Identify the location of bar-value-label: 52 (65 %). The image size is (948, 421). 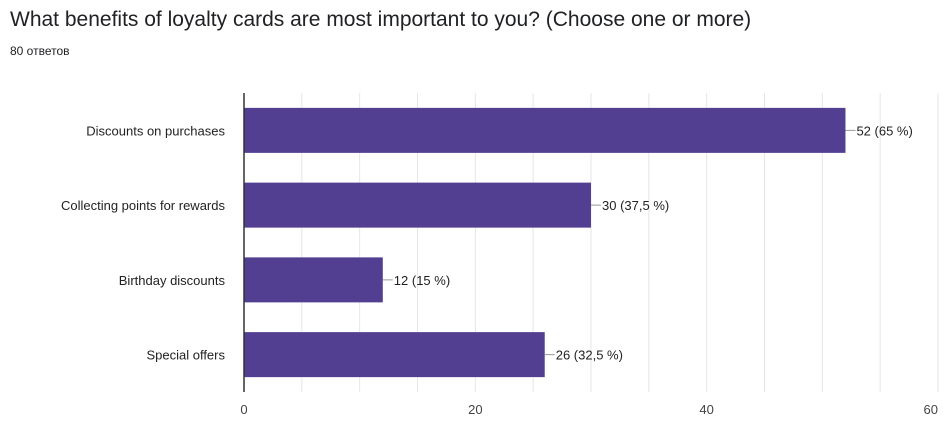
(884, 130).